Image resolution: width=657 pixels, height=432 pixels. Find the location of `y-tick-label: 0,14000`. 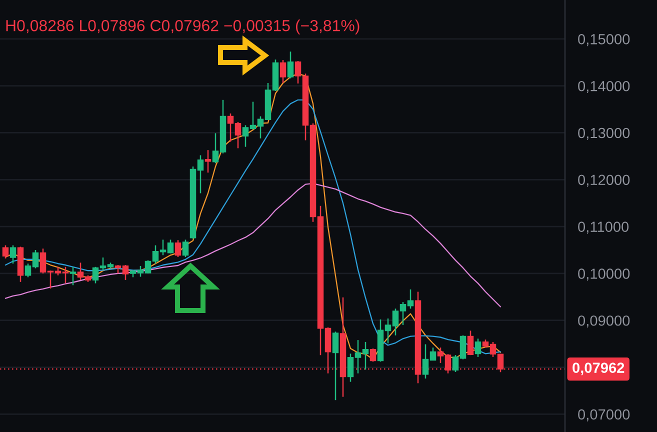

y-tick-label: 0,14000 is located at coordinates (604, 86).